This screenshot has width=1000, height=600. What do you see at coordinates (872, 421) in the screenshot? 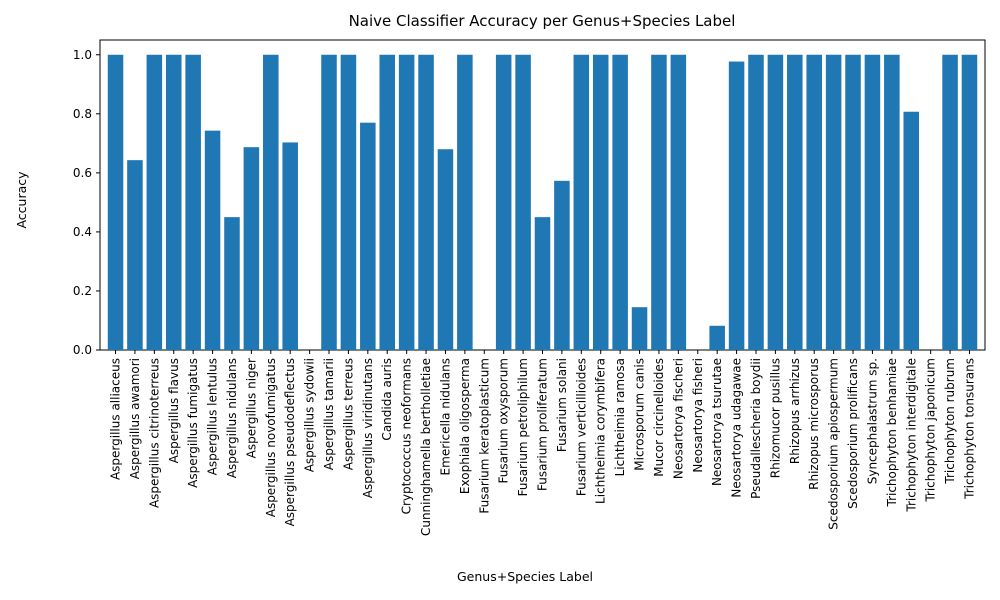
I see `x-tick-label: Syncephalastrum sp.` at bounding box center [872, 421].